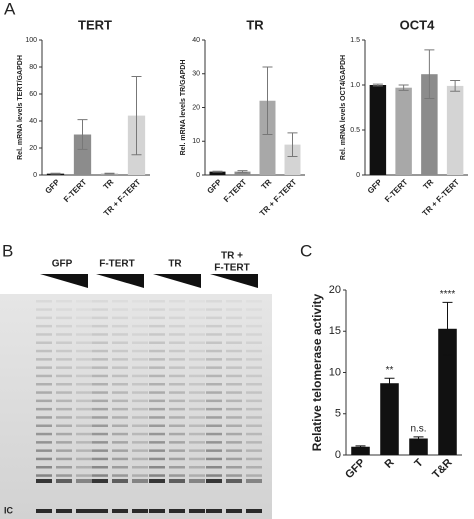 This screenshot has height=519, width=474. Describe the element at coordinates (196, 40) in the screenshot. I see `y-tick-label: 40` at that location.